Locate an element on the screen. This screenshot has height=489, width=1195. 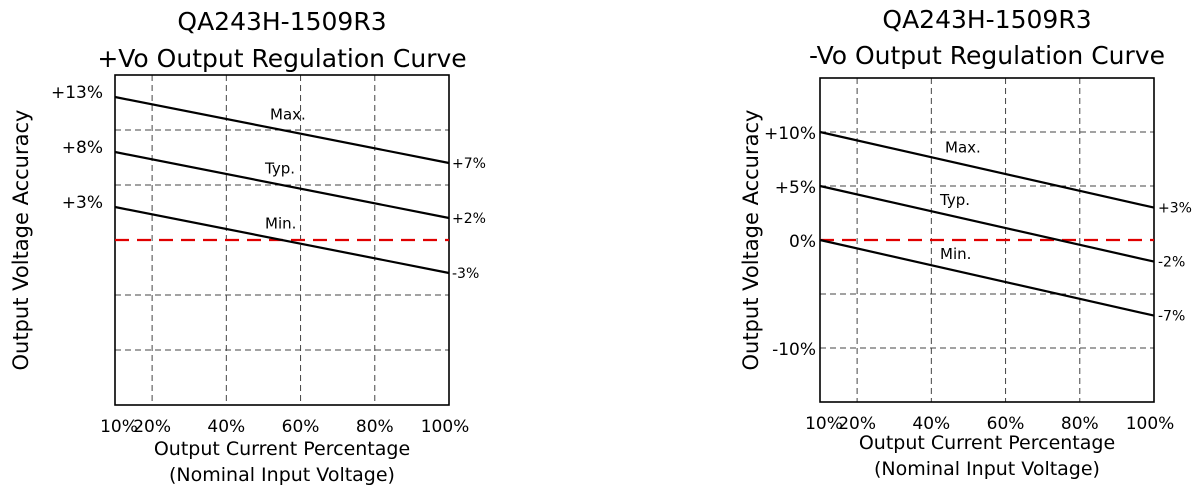
series-end-label: -2% is located at coordinates (1171, 263).